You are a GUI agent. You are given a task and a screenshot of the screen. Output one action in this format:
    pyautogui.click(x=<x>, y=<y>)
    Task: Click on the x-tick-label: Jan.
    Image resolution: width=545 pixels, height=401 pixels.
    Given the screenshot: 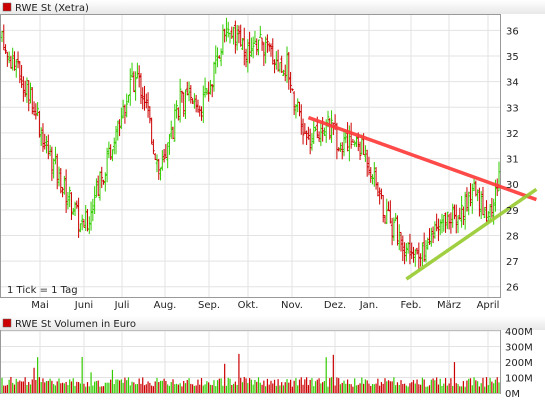 What is the action you would take?
    pyautogui.click(x=369, y=305)
    